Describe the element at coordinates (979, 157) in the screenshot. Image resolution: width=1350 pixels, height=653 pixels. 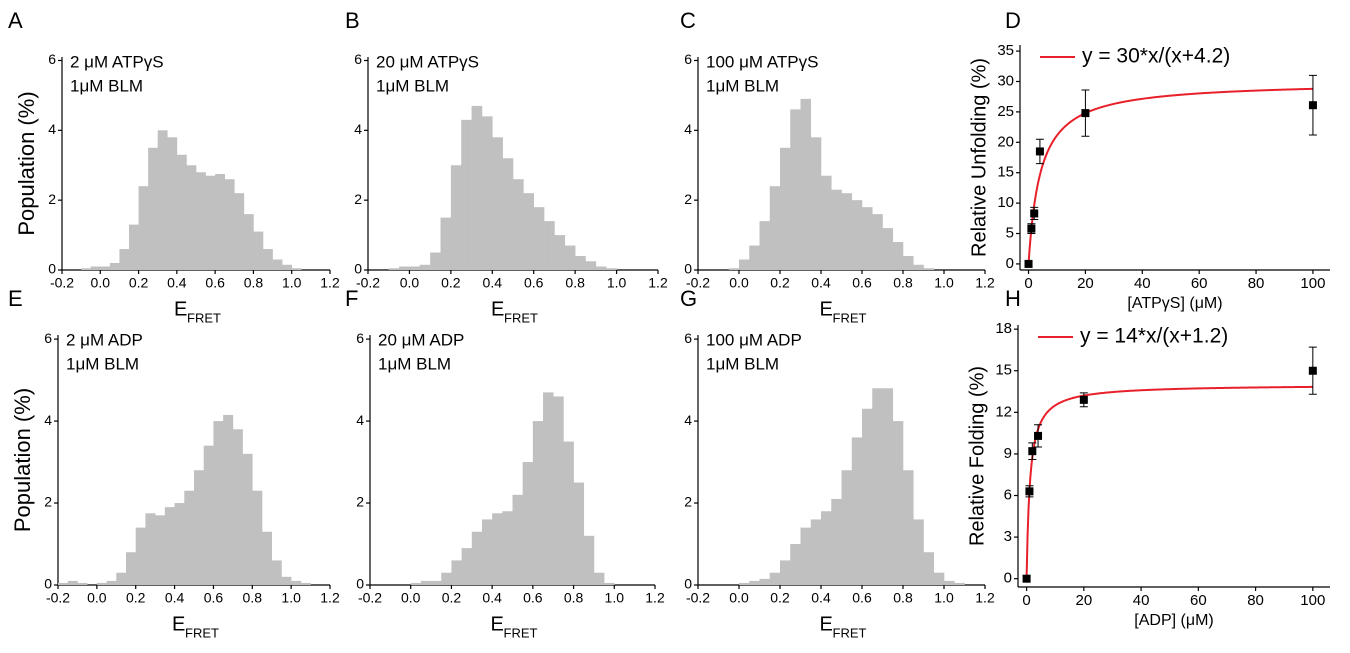
I see `y-label: Relative Unfolding (%)` at that location.